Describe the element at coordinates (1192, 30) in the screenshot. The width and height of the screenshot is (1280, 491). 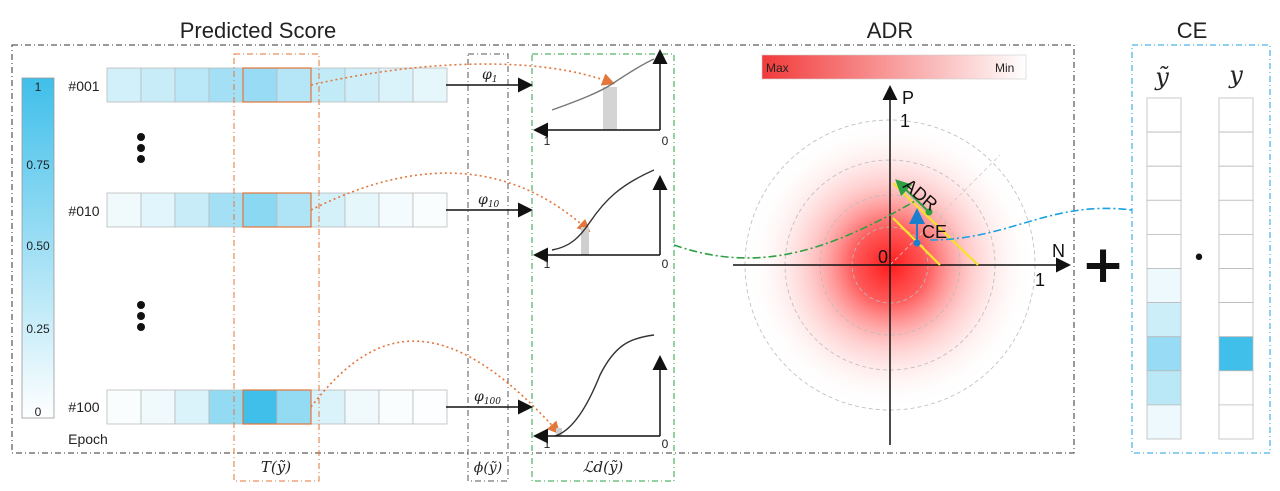
I see `ce-title: CE` at that location.